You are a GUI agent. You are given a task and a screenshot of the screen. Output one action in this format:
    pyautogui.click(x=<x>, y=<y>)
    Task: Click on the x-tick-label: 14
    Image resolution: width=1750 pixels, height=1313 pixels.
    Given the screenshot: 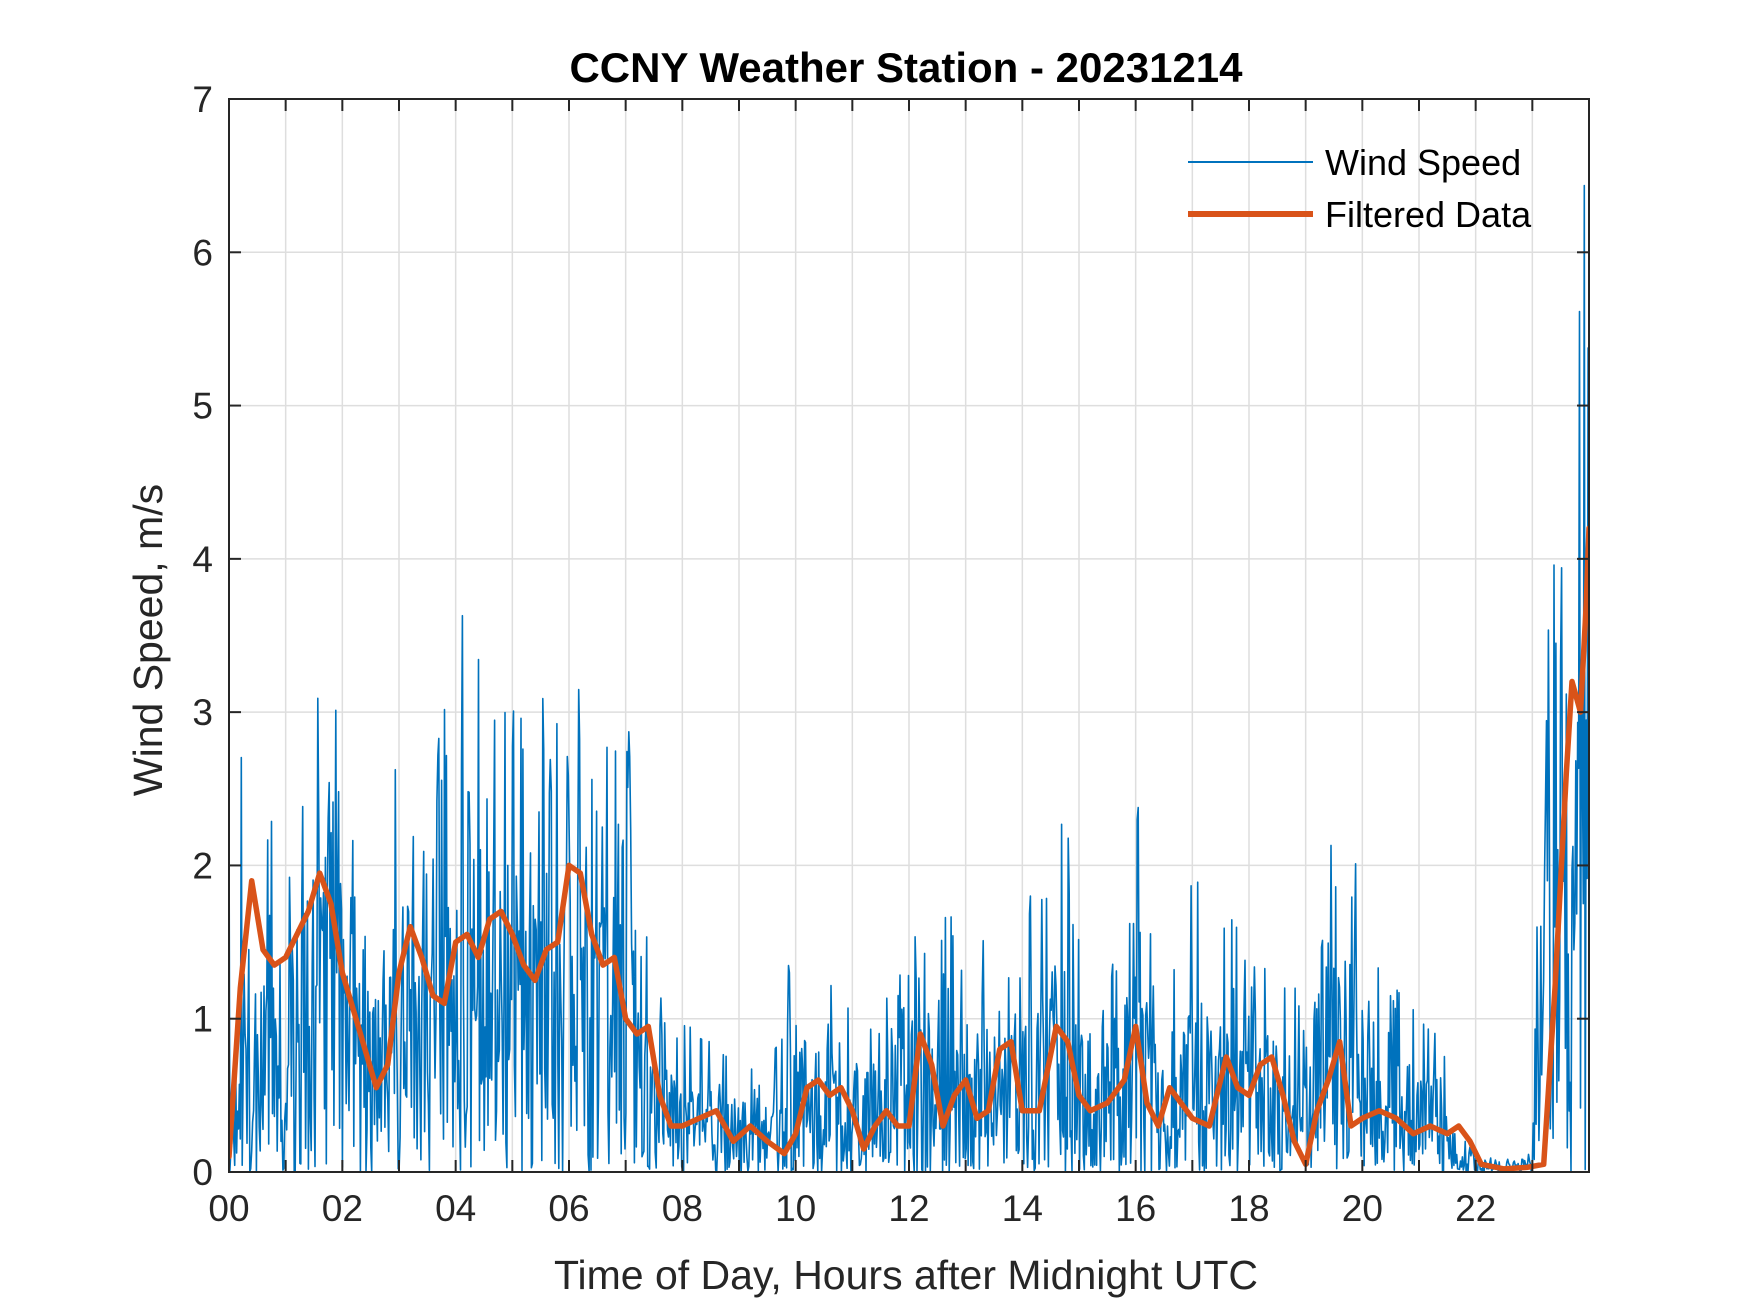 What is the action you would take?
    pyautogui.click(x=1022, y=1208)
    